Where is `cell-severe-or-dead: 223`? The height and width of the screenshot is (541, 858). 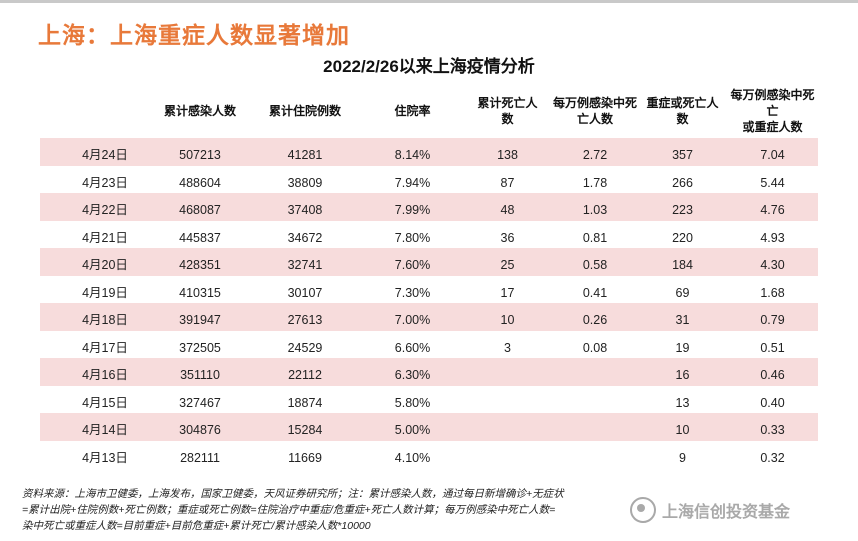
cell-severe-or-dead: 223 is located at coordinates (682, 210).